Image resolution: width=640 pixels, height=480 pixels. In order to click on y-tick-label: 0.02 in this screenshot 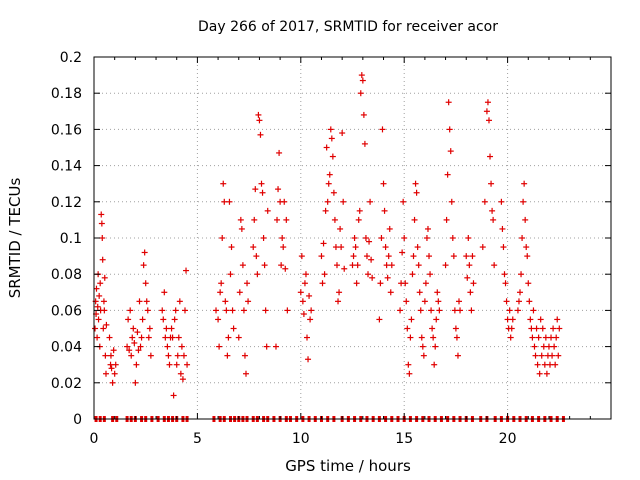, I will do `click(66, 384)`.